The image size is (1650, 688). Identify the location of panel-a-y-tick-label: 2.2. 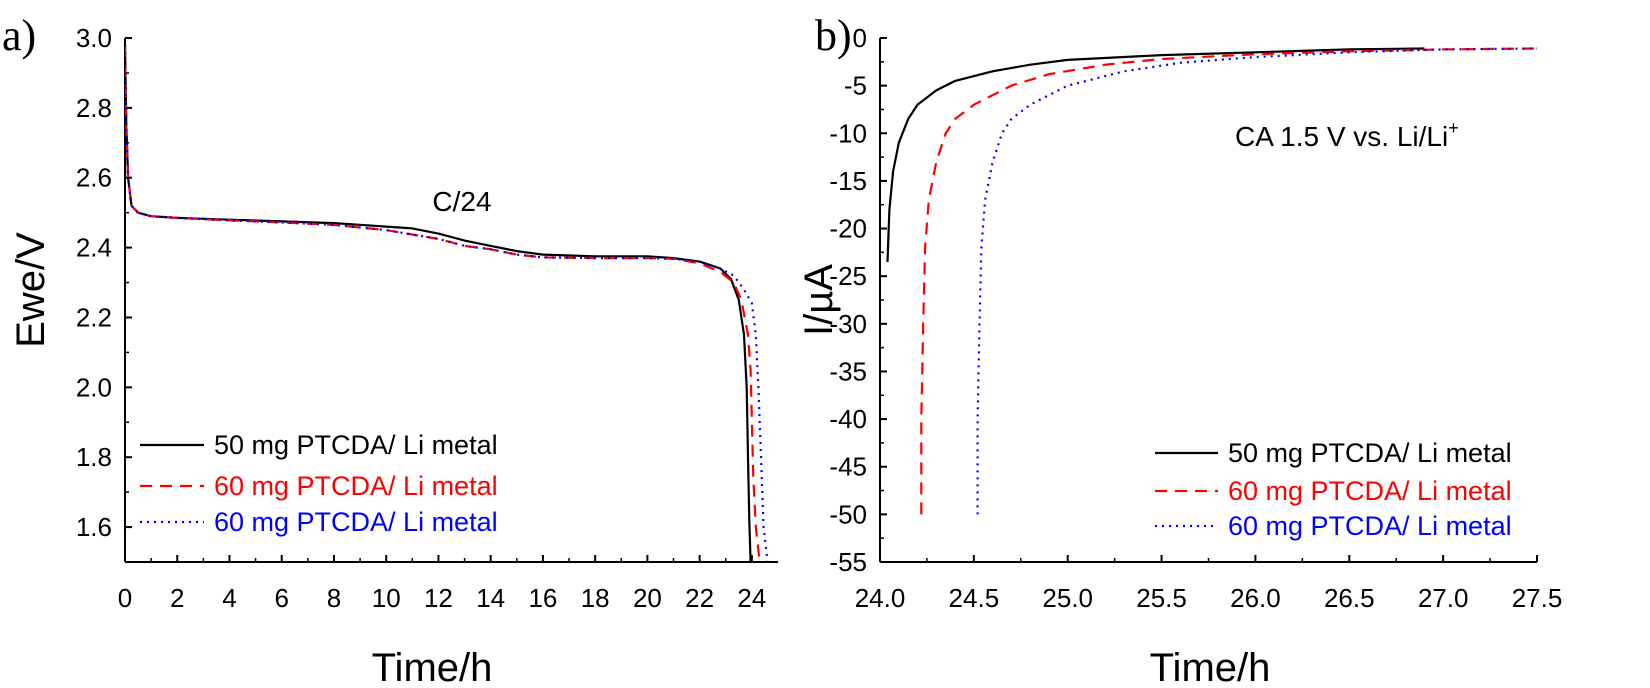
(94, 317).